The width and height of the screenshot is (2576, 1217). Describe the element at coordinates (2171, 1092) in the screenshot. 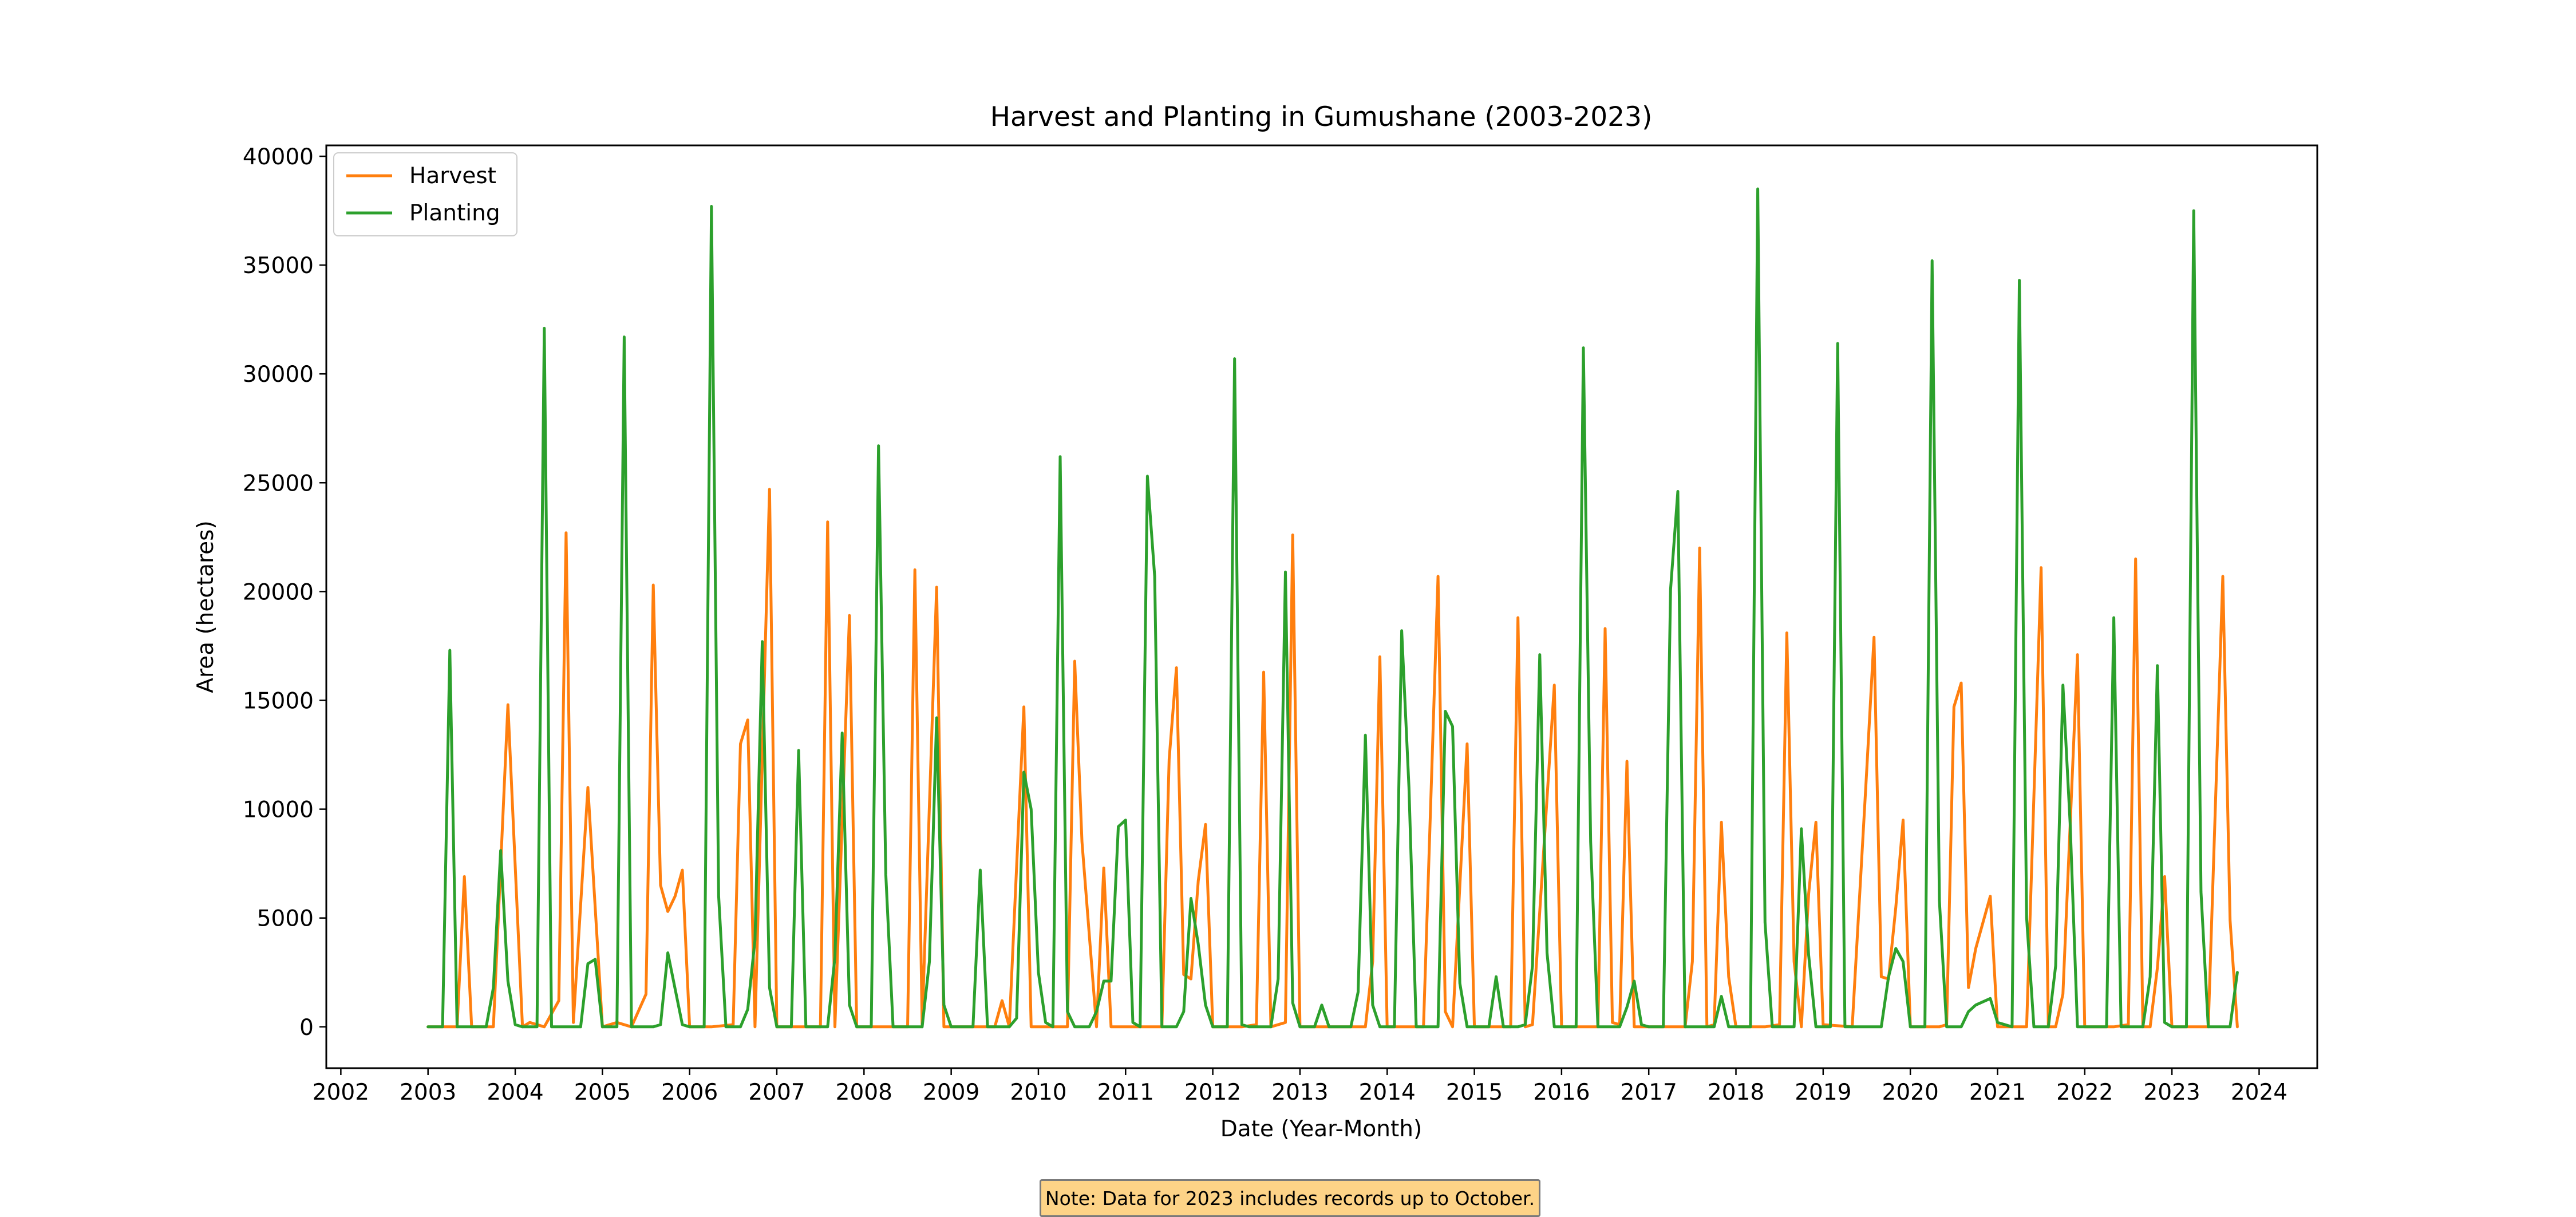

I see `x-tick-label: 2023` at that location.